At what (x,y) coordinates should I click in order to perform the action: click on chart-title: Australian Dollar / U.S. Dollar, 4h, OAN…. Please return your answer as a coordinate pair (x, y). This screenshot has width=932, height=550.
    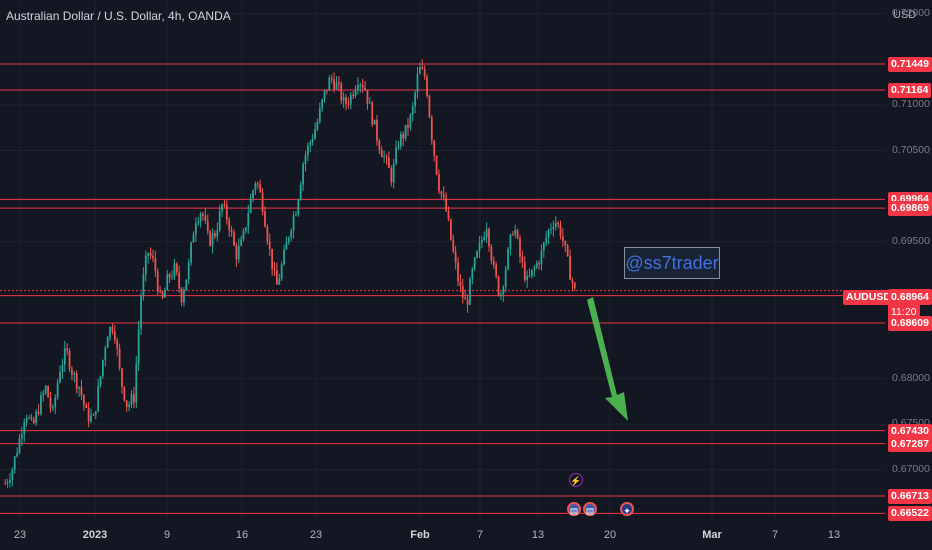
    Looking at the image, I should click on (118, 16).